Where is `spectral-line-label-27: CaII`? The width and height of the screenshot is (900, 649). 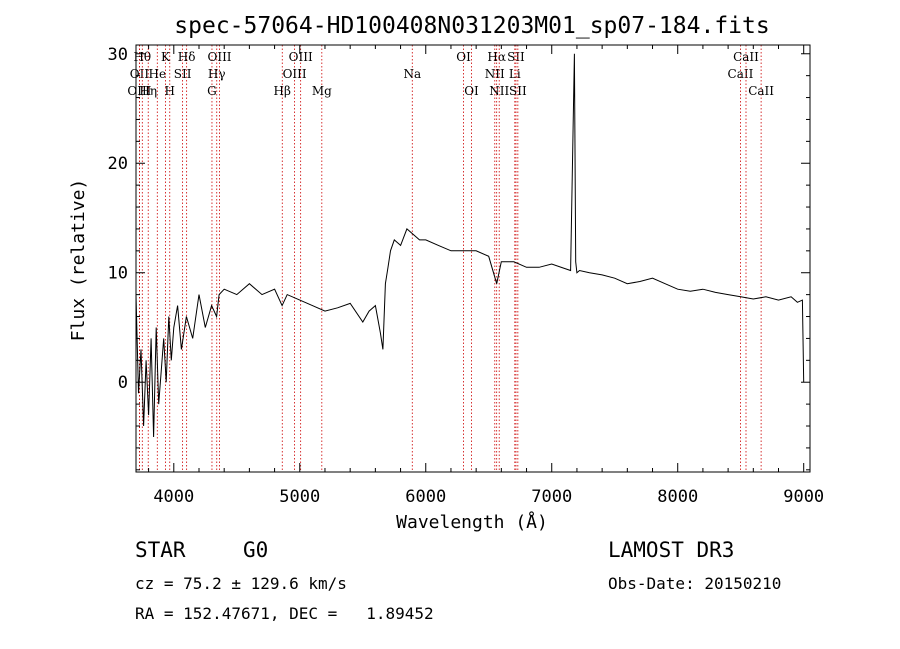
spectral-line-label-27: CaII is located at coordinates (761, 91).